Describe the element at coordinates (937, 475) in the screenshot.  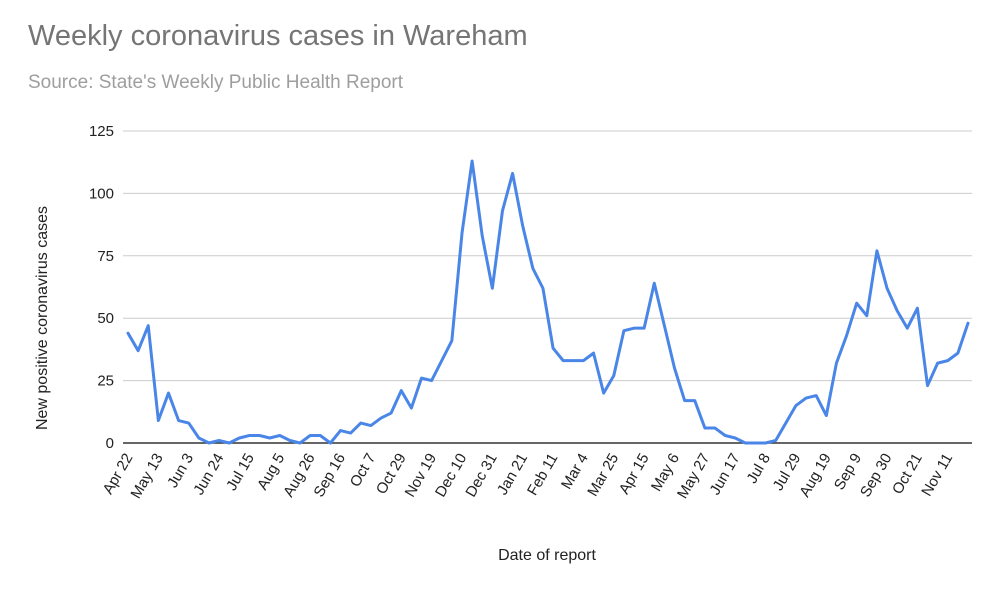
I see `x-tick-label: Nov 11` at that location.